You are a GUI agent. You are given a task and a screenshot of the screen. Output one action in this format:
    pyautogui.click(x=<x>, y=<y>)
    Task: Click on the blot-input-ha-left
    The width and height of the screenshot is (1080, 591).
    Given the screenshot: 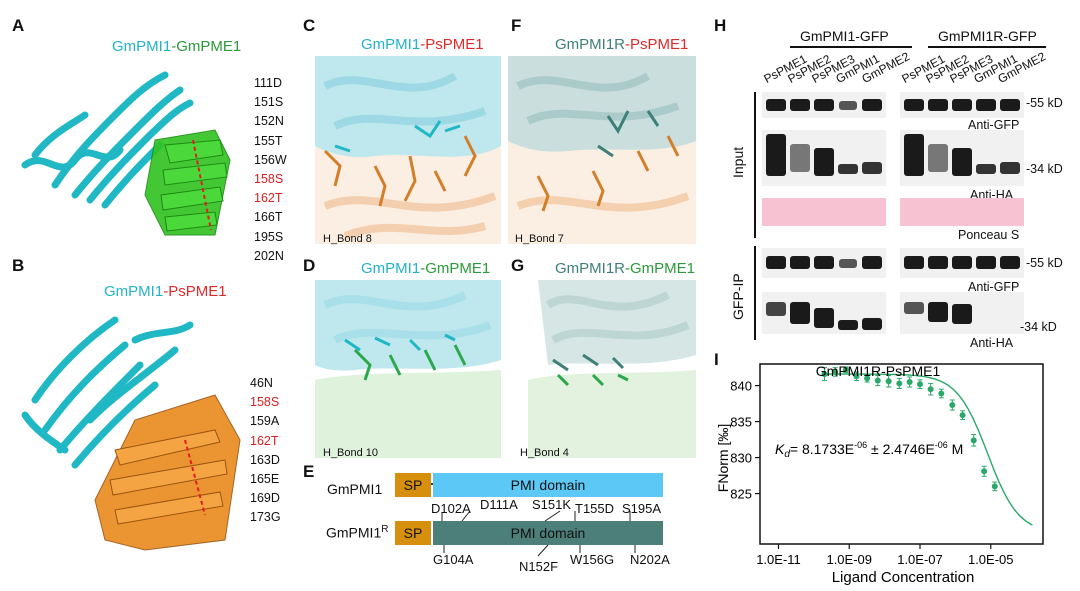 What is the action you would take?
    pyautogui.click(x=824, y=158)
    